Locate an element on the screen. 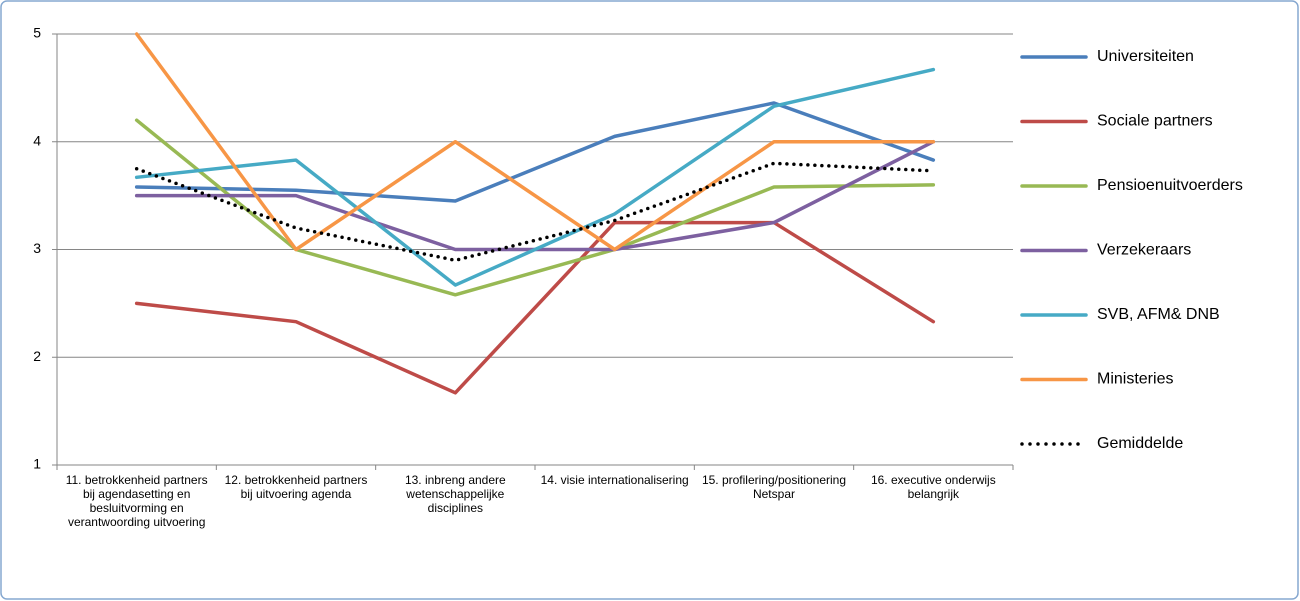  legend-label: Gemiddelde is located at coordinates (1140, 443).